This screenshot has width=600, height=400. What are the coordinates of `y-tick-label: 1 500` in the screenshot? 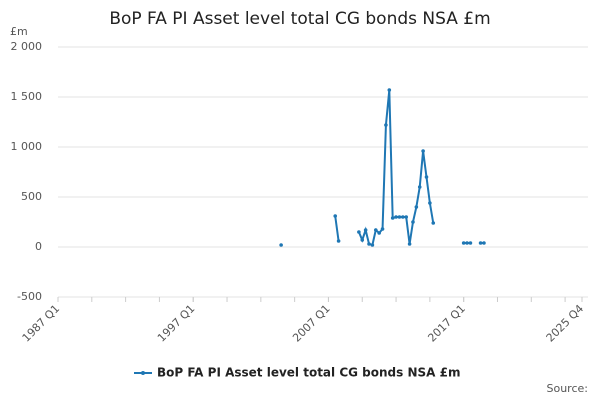 It's located at (27, 96).